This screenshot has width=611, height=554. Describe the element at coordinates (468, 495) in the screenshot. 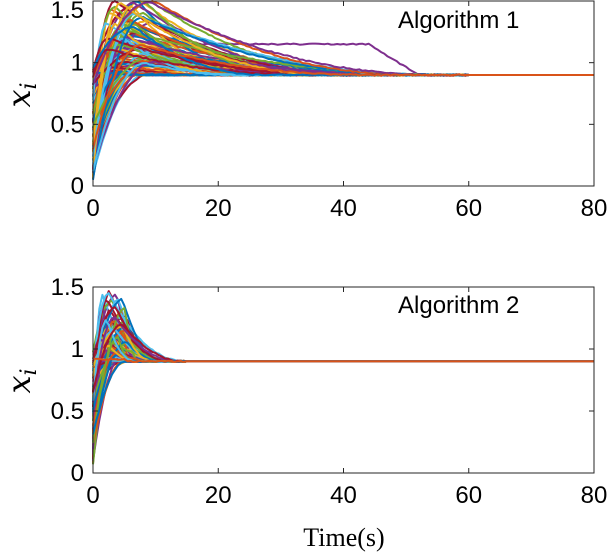

I see `x-tick-label-bottom-3: 60` at that location.